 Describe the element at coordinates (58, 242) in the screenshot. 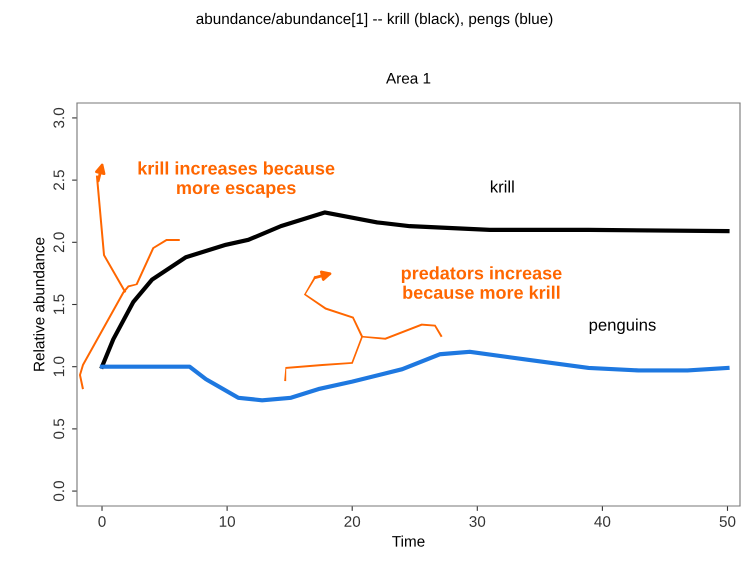

I see `y-tick-label: 2.0` at that location.